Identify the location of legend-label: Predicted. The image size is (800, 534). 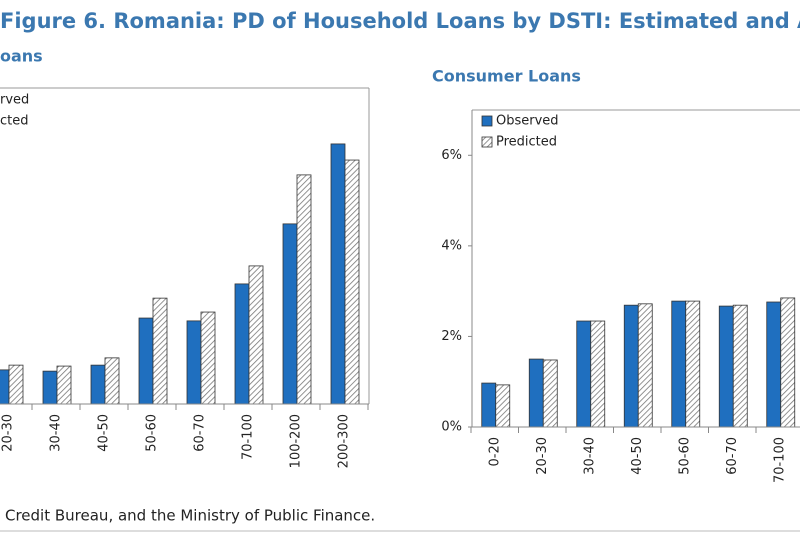
(526, 142).